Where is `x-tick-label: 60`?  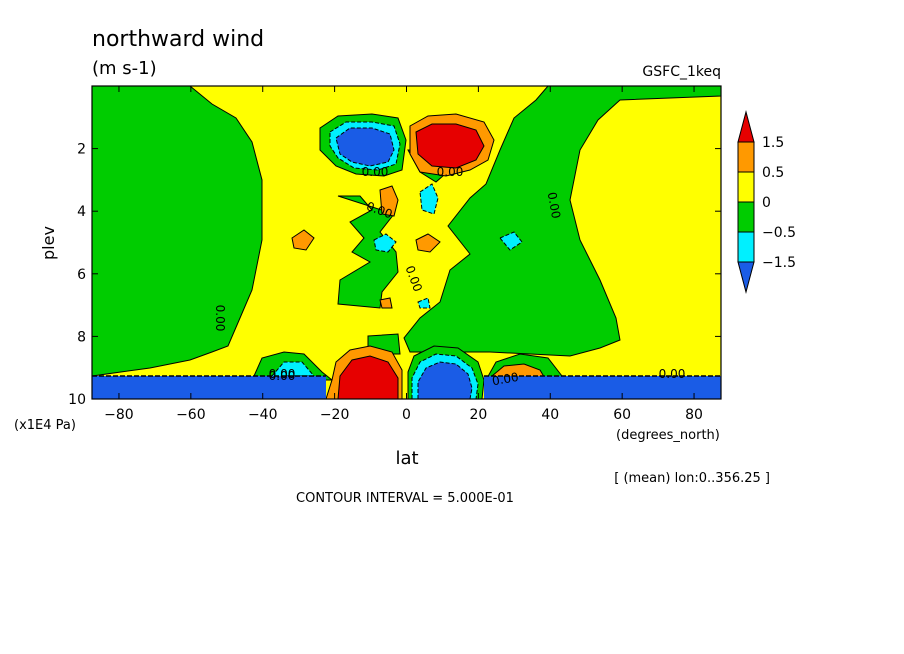
x-tick-label: 60 is located at coordinates (622, 415).